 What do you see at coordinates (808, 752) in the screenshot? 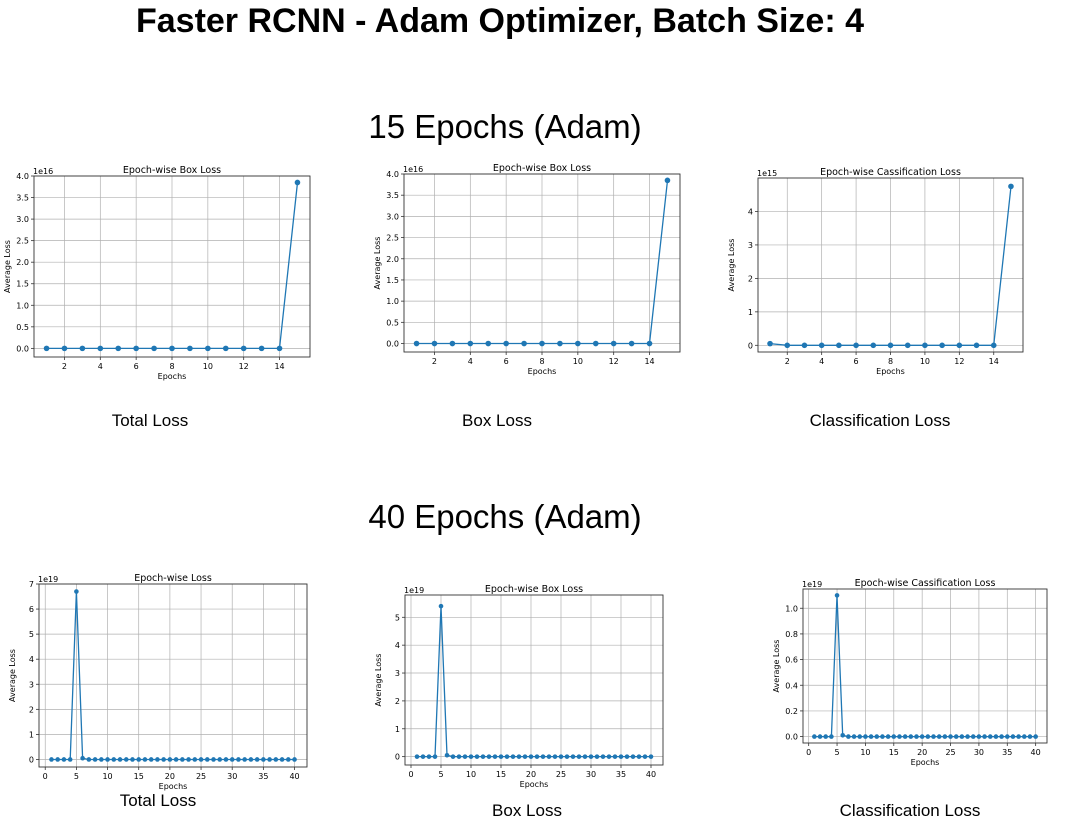
I see `x-tick-label: 0` at bounding box center [808, 752].